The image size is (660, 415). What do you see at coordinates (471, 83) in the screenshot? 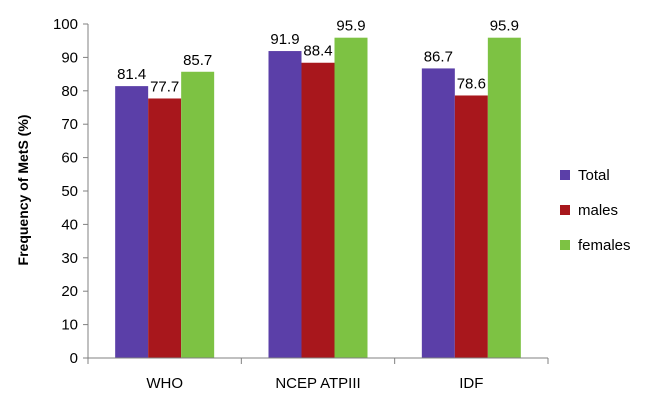
I see `data-label-males-3: 78.6` at bounding box center [471, 83].